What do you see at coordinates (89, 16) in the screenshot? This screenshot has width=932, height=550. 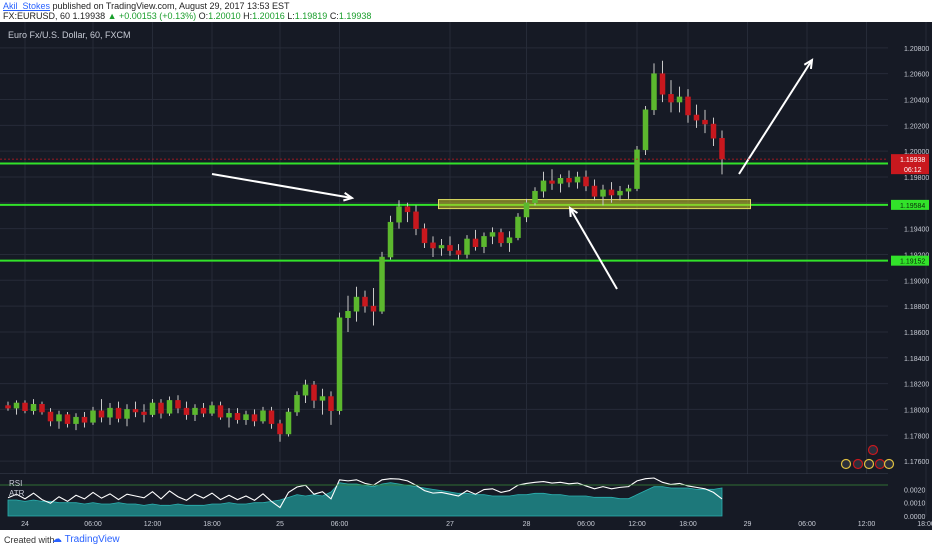 I see `last-price: 1.19938` at bounding box center [89, 16].